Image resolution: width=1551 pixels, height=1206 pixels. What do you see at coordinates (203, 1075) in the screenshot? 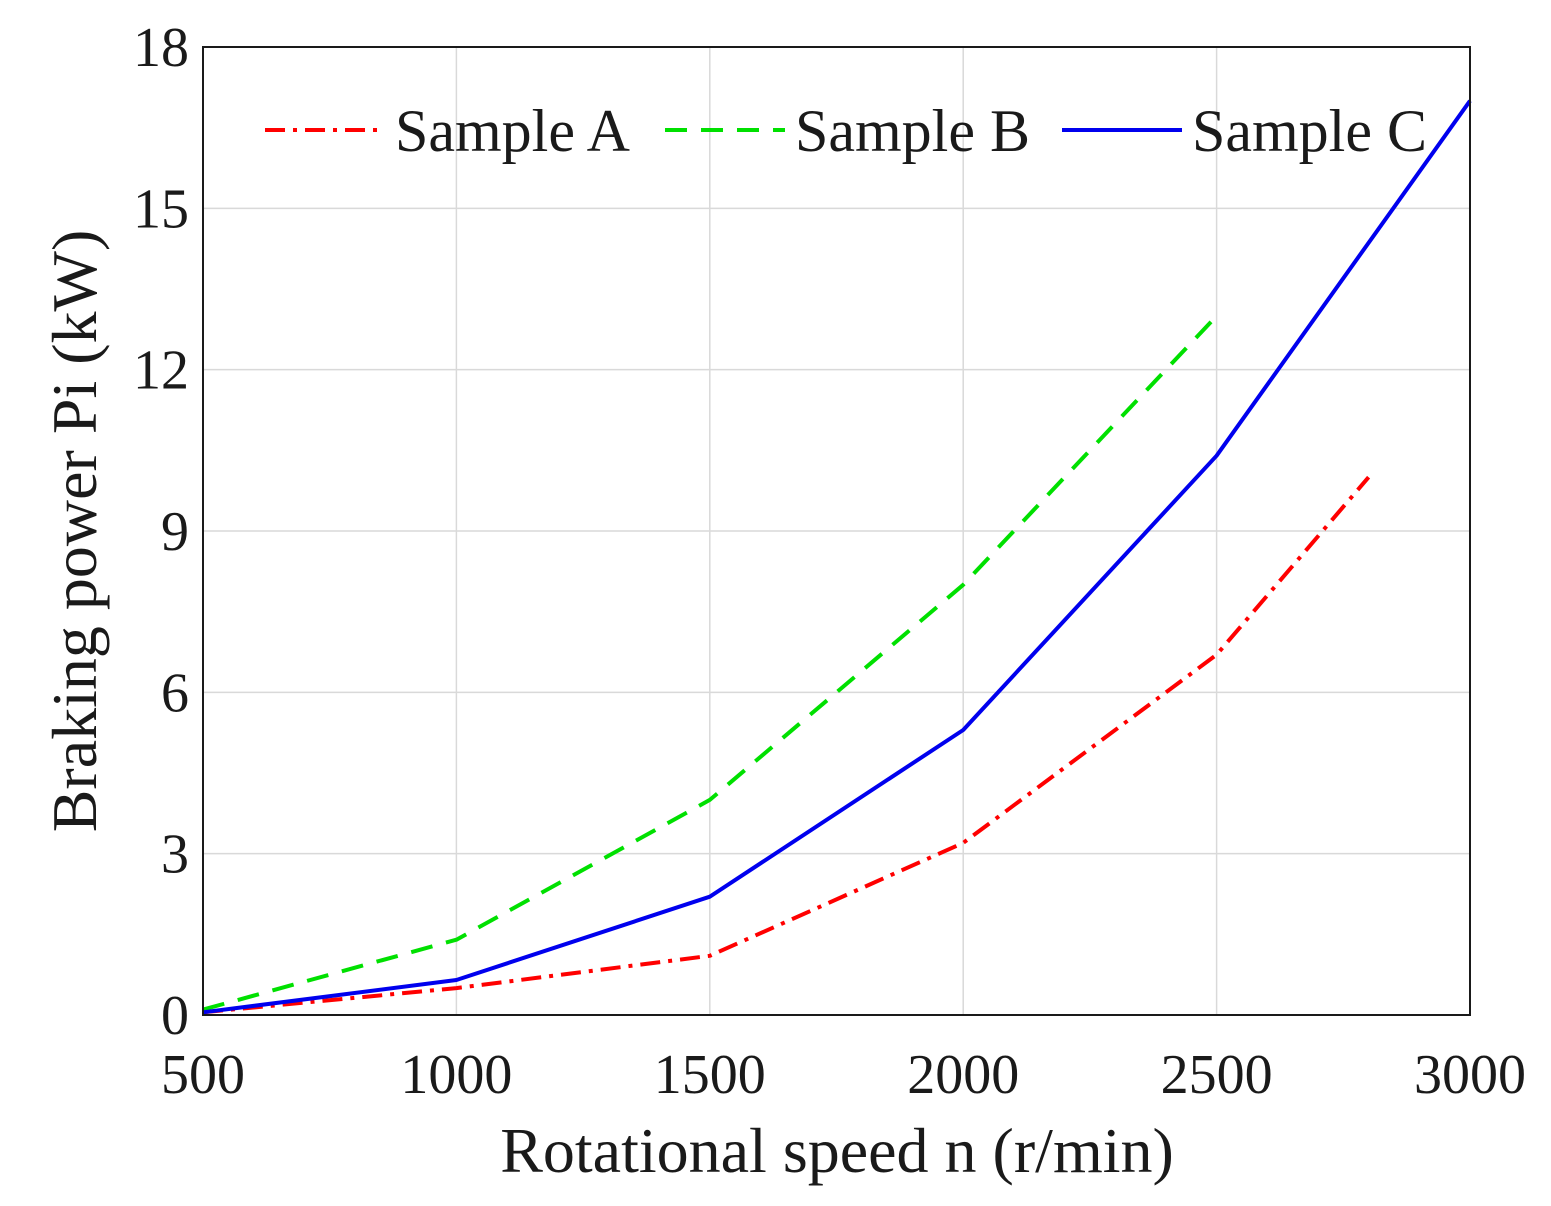
I see `x-tick-label-500: 500` at bounding box center [203, 1075].